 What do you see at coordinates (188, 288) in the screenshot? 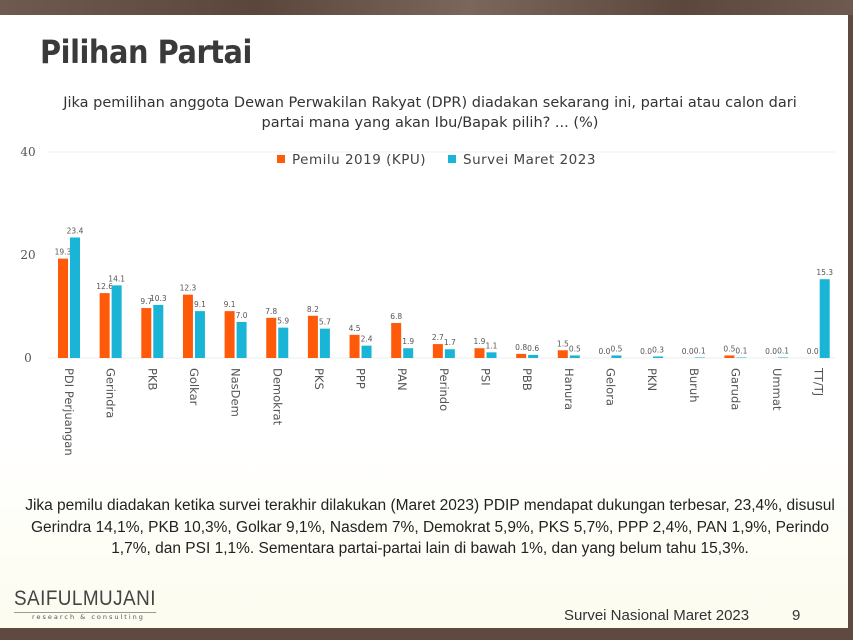
I see `data-label: 12.3` at bounding box center [188, 288].